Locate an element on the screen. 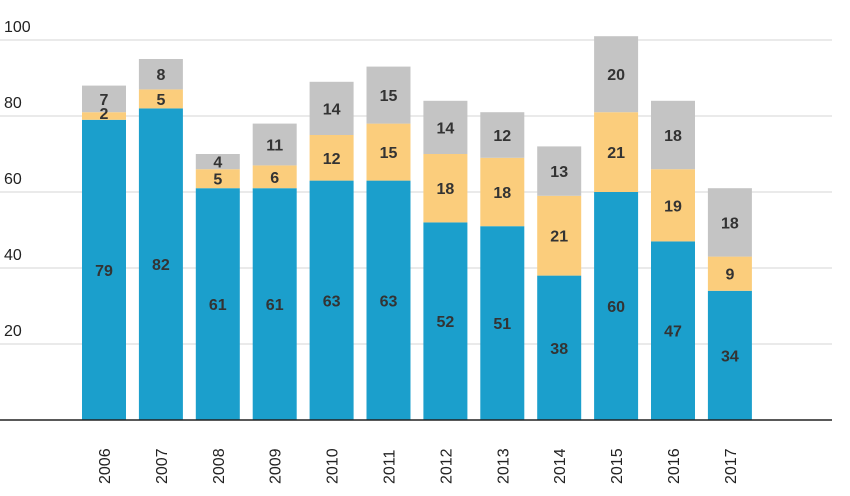  data-label-blue-2007: 82 is located at coordinates (161, 265).